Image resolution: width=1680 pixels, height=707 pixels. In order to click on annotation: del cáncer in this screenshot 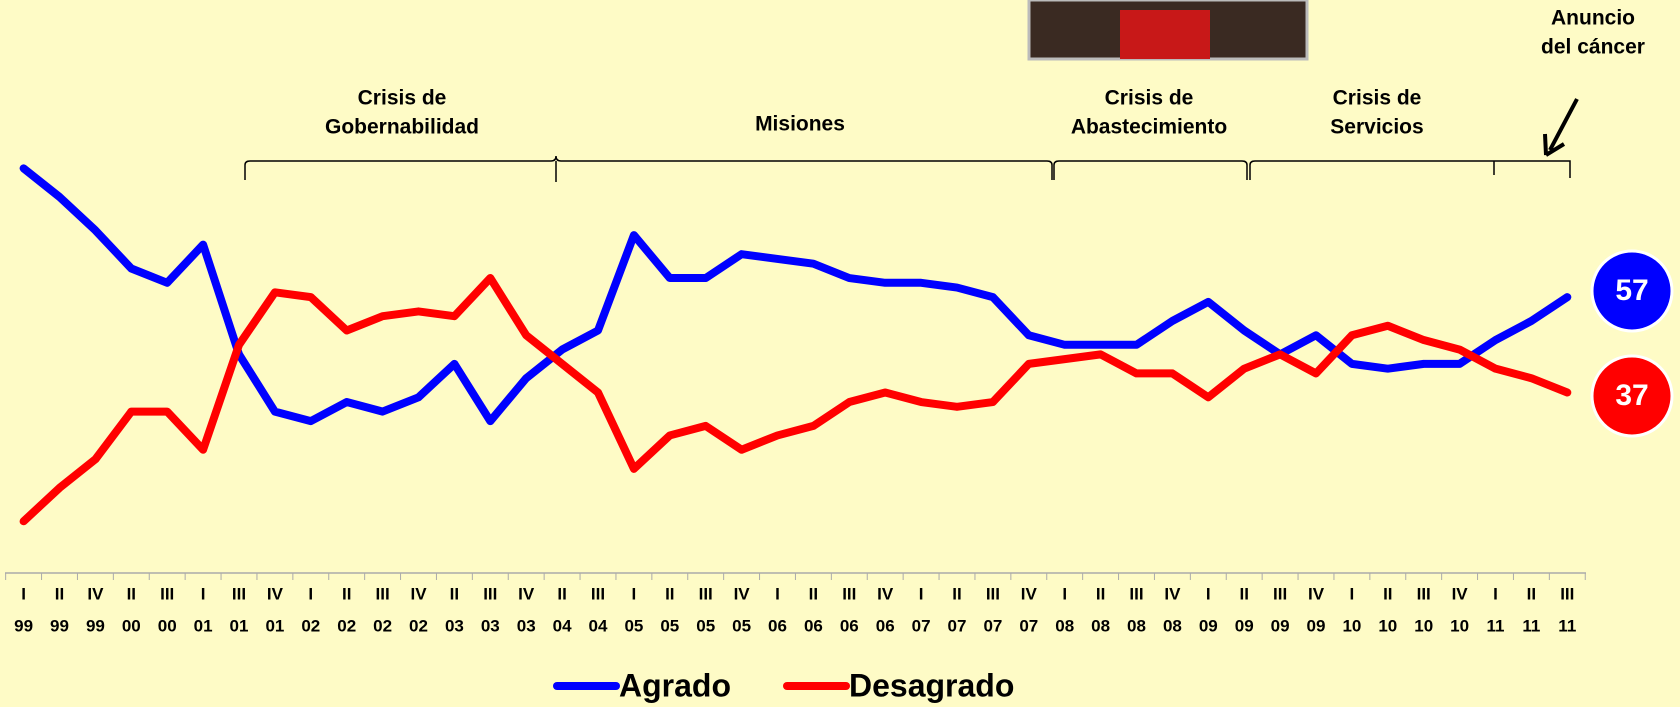, I will do `click(1593, 47)`.